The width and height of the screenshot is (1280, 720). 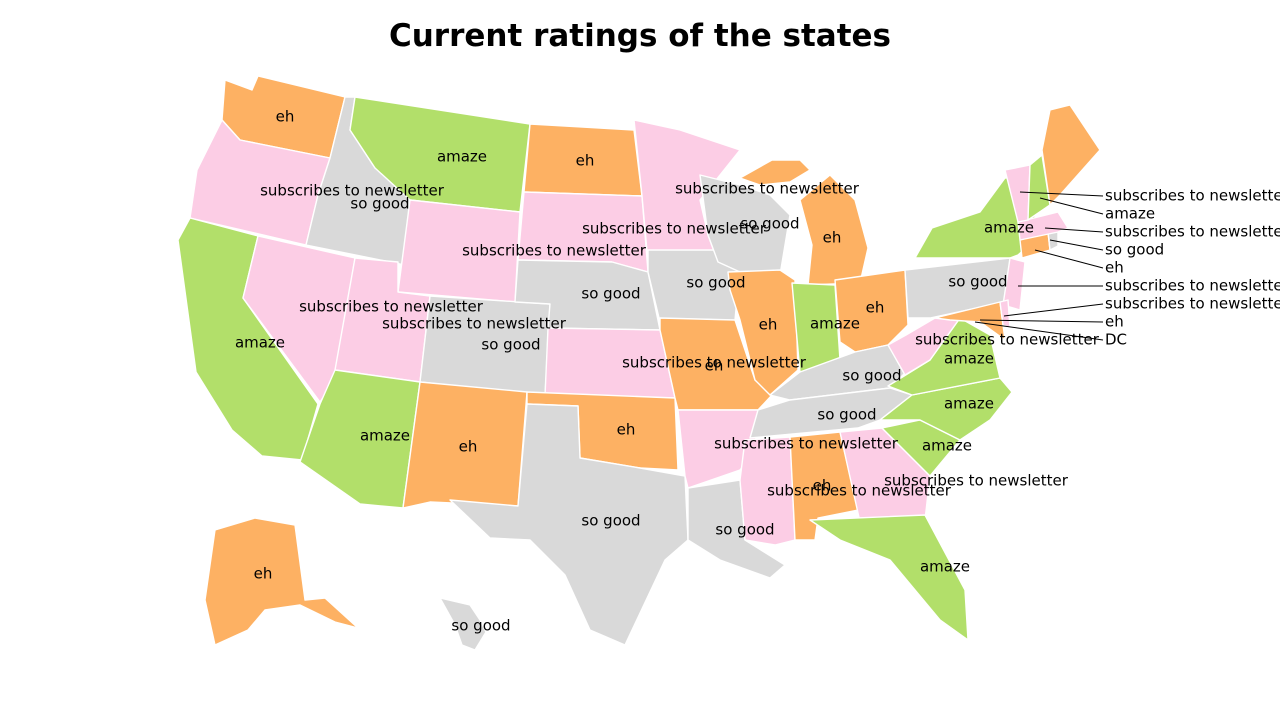 I want to click on label-sc: amaze, so click(x=947, y=446).